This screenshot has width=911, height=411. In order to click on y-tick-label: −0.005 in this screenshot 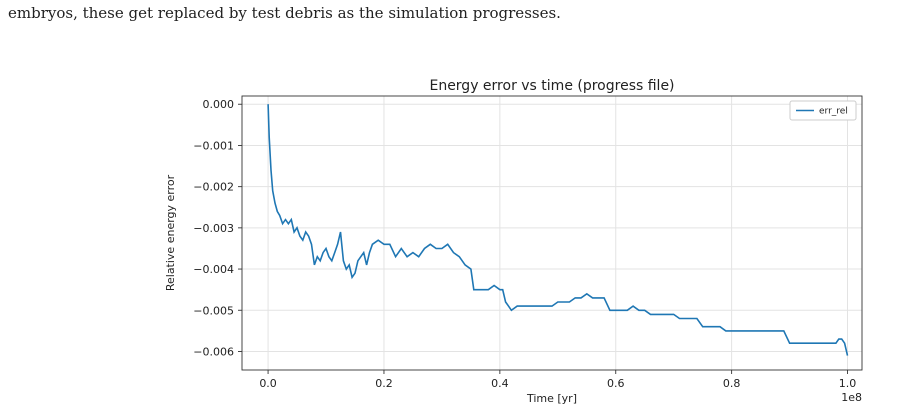, I will do `click(213, 310)`.